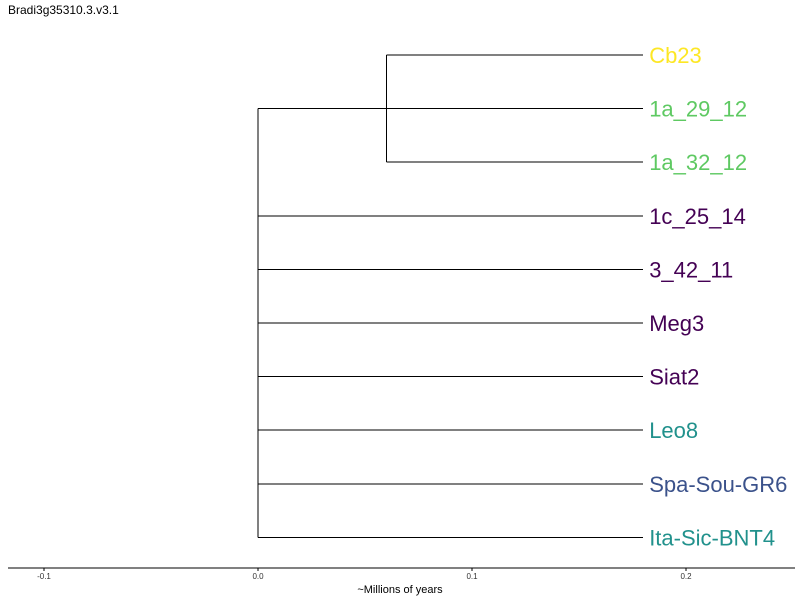  I want to click on tip-label: 1a_32_12, so click(698, 162).